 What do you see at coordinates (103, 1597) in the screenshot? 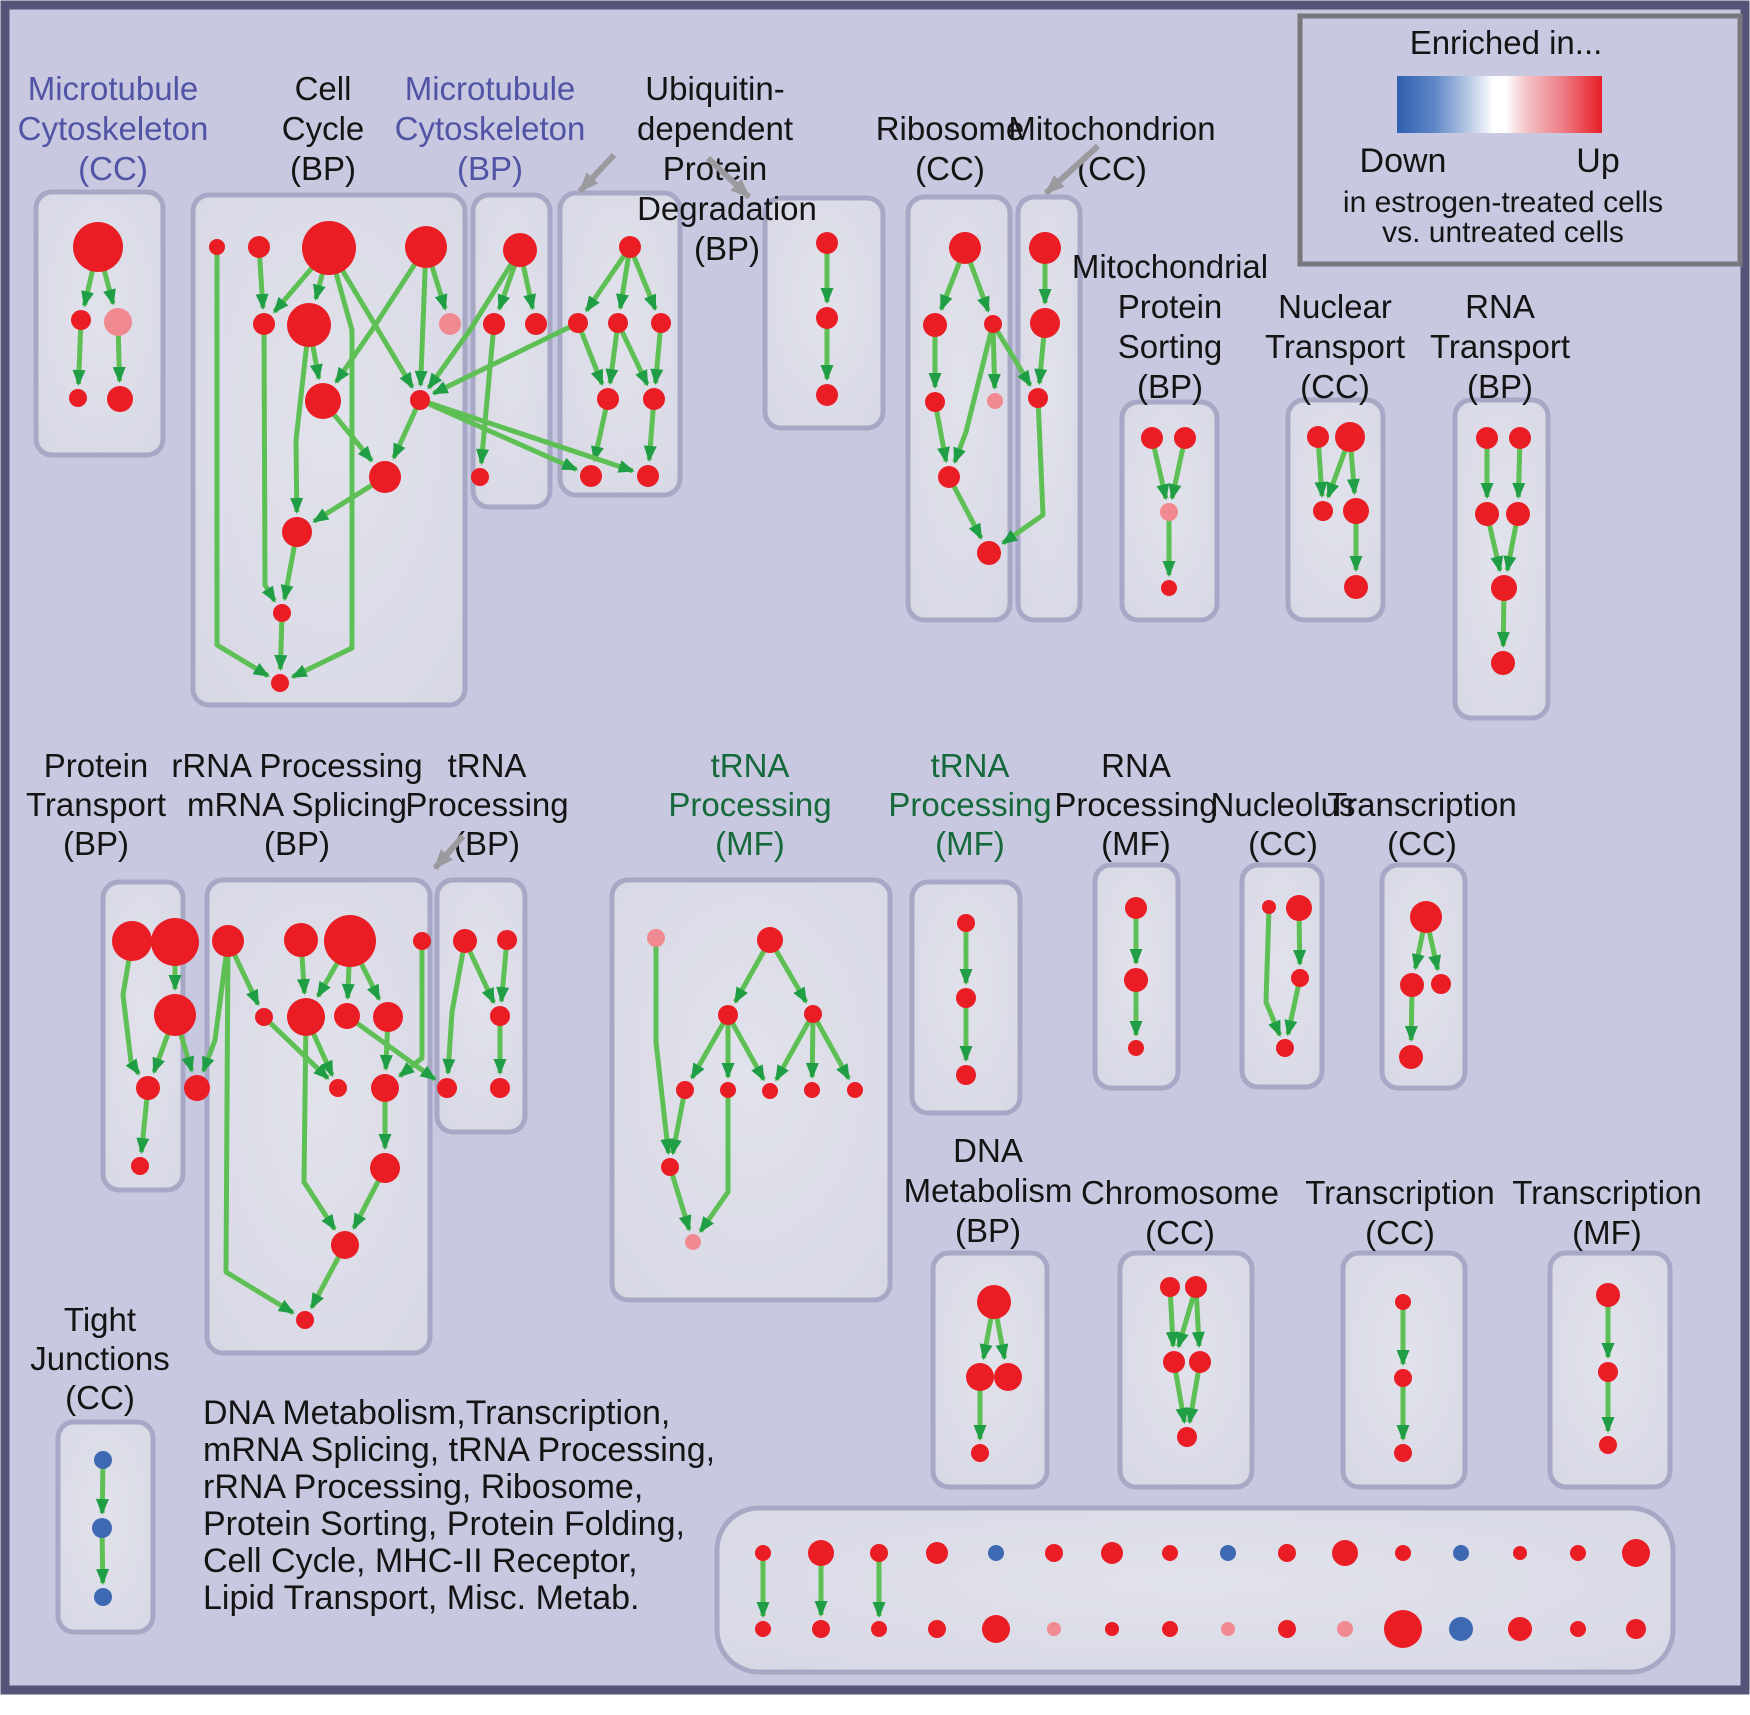
I see `node-tj3` at bounding box center [103, 1597].